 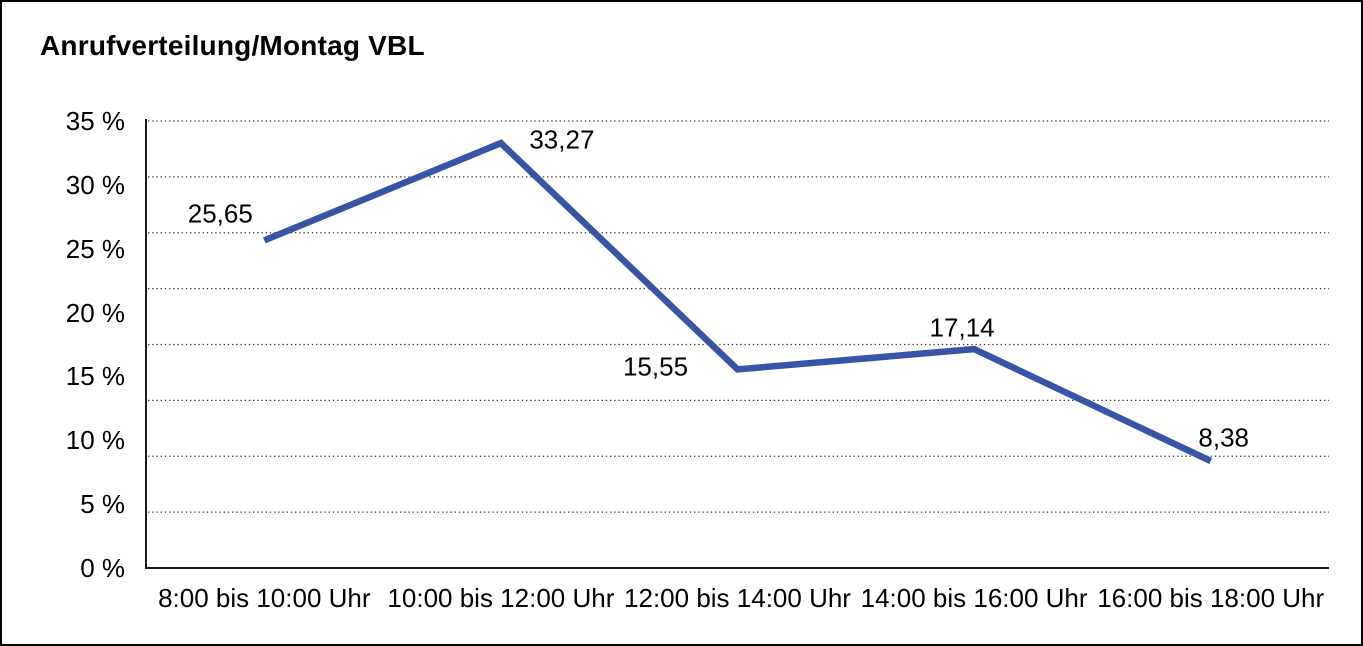 What do you see at coordinates (232, 45) in the screenshot?
I see `chart-title: Anrufverteilung/Montag VBL` at bounding box center [232, 45].